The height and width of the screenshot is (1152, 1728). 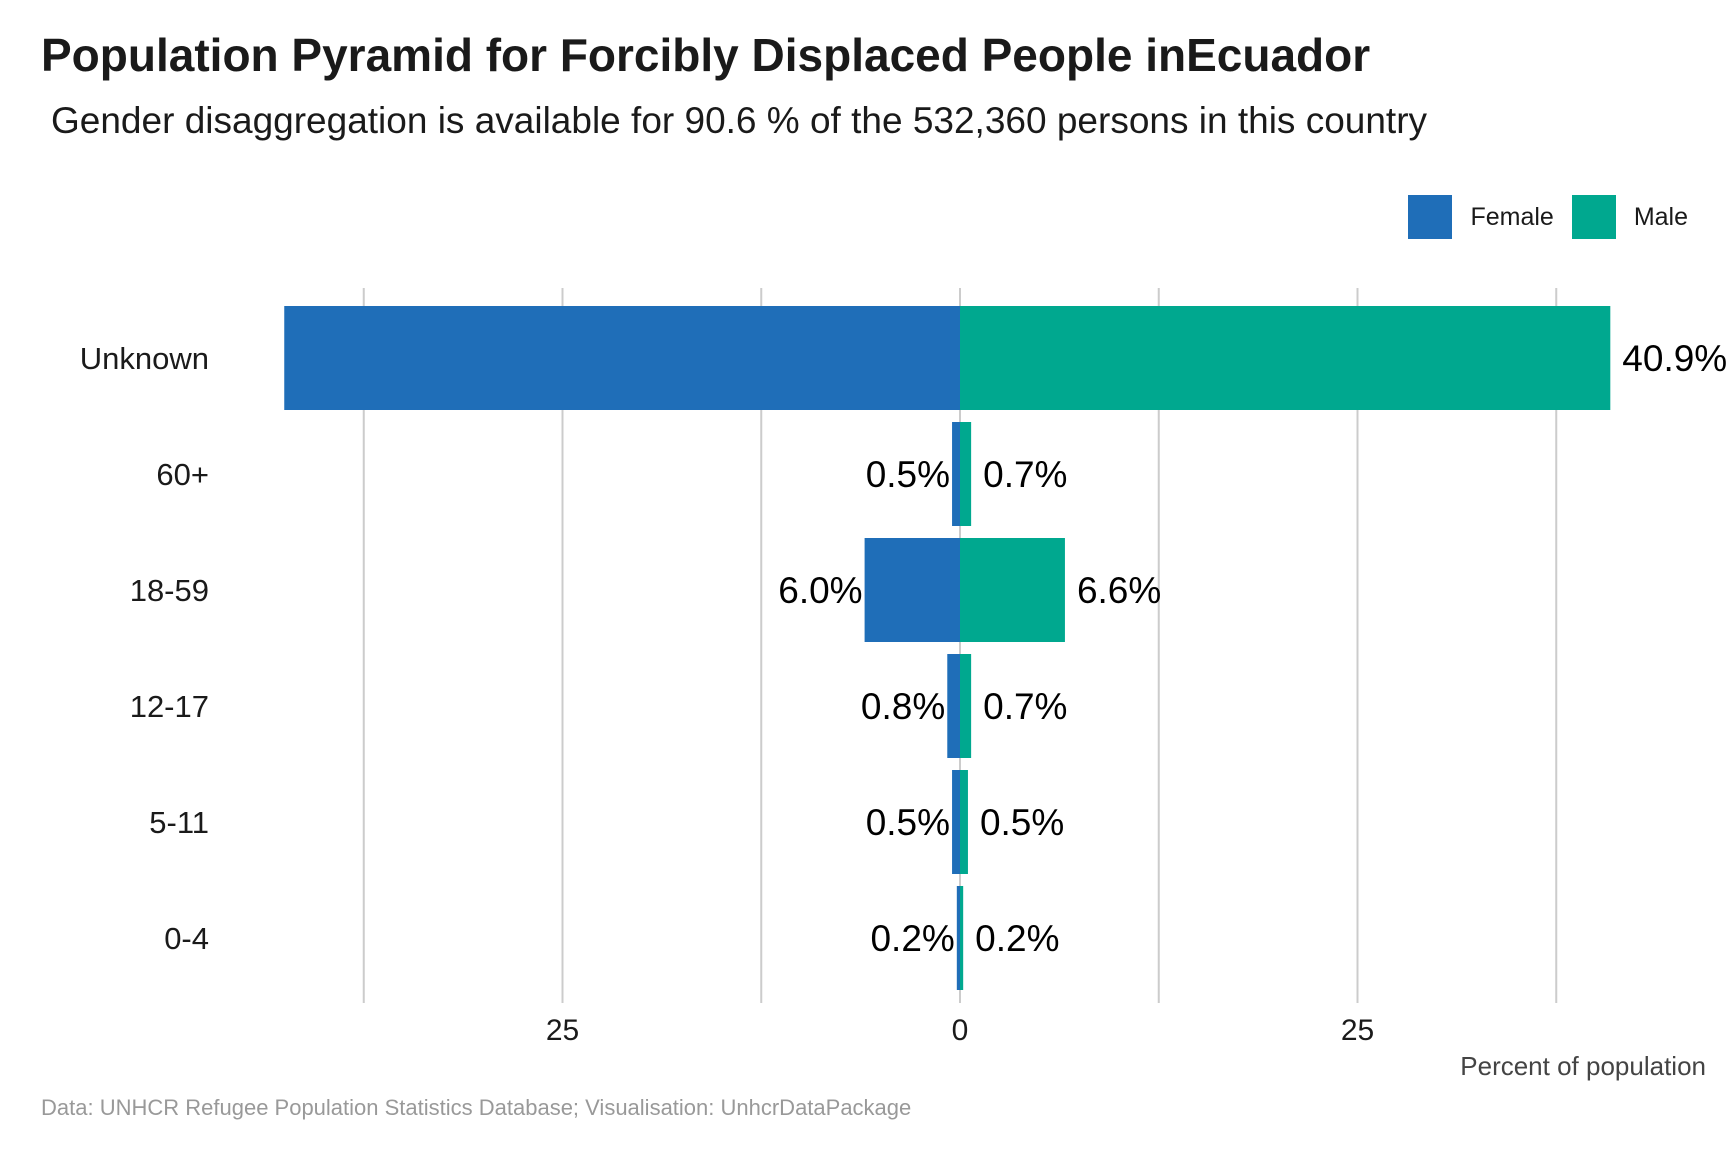 I want to click on y-category-label: 18-59, so click(x=169, y=590).